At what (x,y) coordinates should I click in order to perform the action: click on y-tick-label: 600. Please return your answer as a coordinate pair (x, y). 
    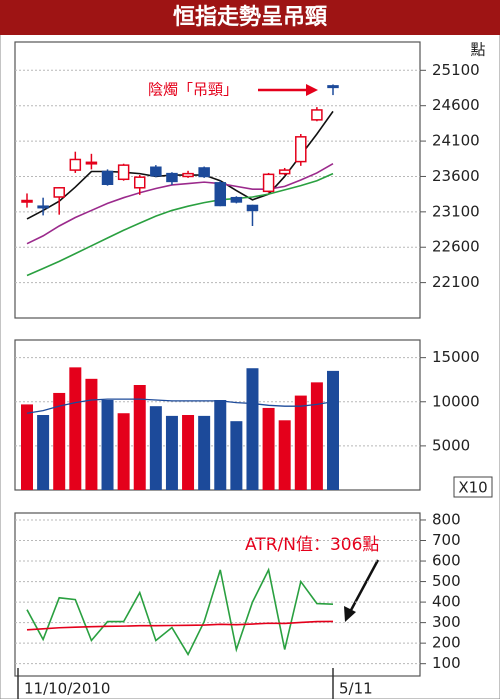
    Looking at the image, I should click on (446, 561).